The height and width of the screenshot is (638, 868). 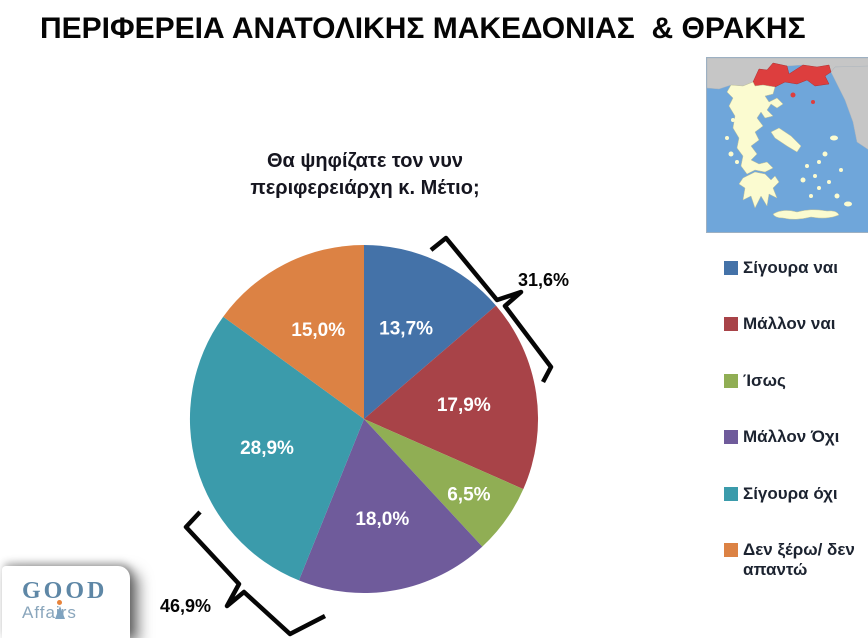 I want to click on legend-item: Μάλλον Όχι, so click(x=794, y=437).